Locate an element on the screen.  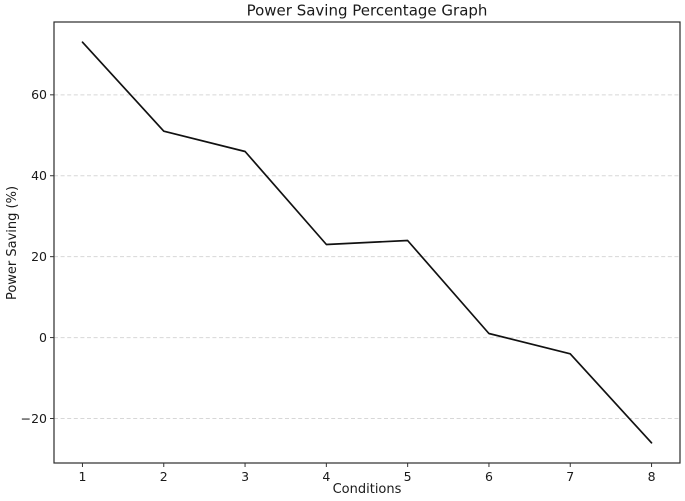
y-tick-label: 60 is located at coordinates (39, 94).